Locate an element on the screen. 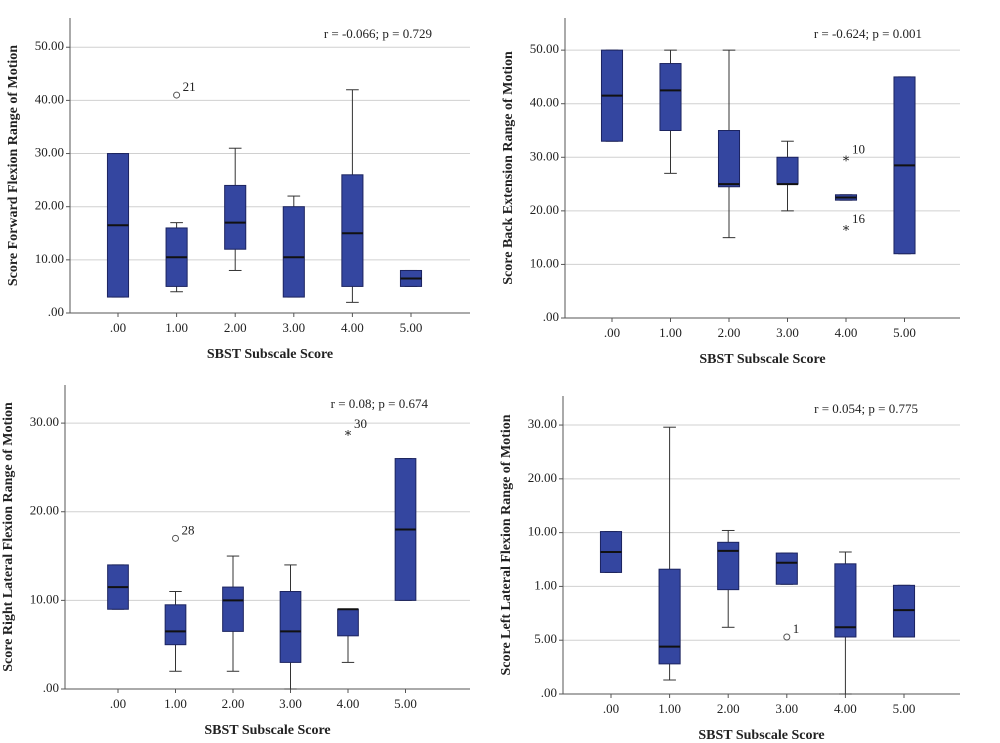  y-axis-title: Score Back Extension Range of Motion is located at coordinates (508, 168).